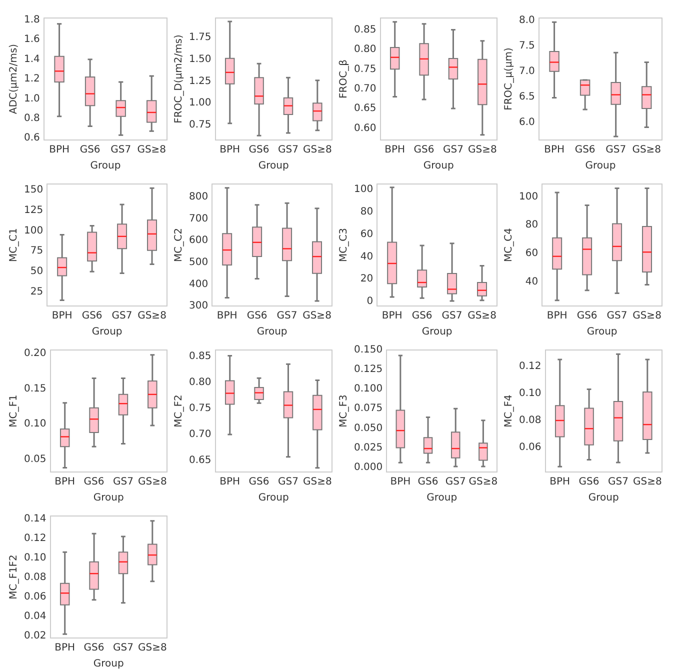 The image size is (677, 670). What do you see at coordinates (198, 240) in the screenshot?
I see `y-tick-label: 600` at bounding box center [198, 240].